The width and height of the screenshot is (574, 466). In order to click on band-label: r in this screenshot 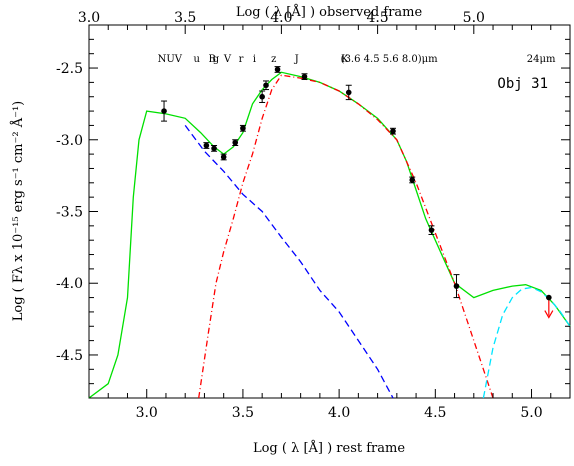, I will do `click(241, 59)`.